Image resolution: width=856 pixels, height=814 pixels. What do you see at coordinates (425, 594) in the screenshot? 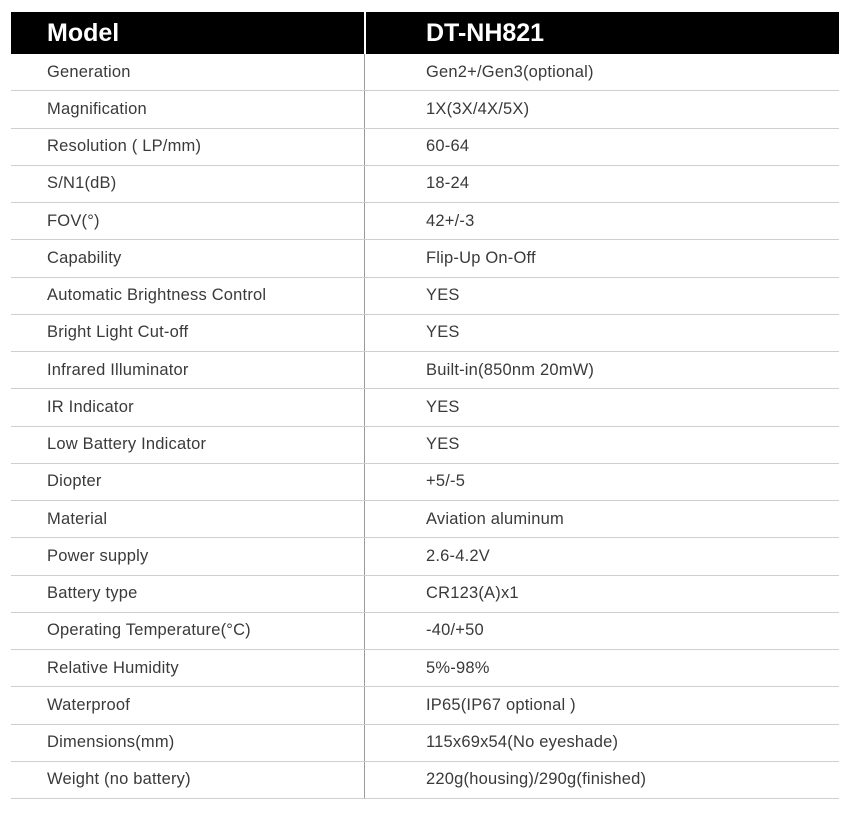
I see `table-row: Battery type CR123(A)x1` at bounding box center [425, 594].